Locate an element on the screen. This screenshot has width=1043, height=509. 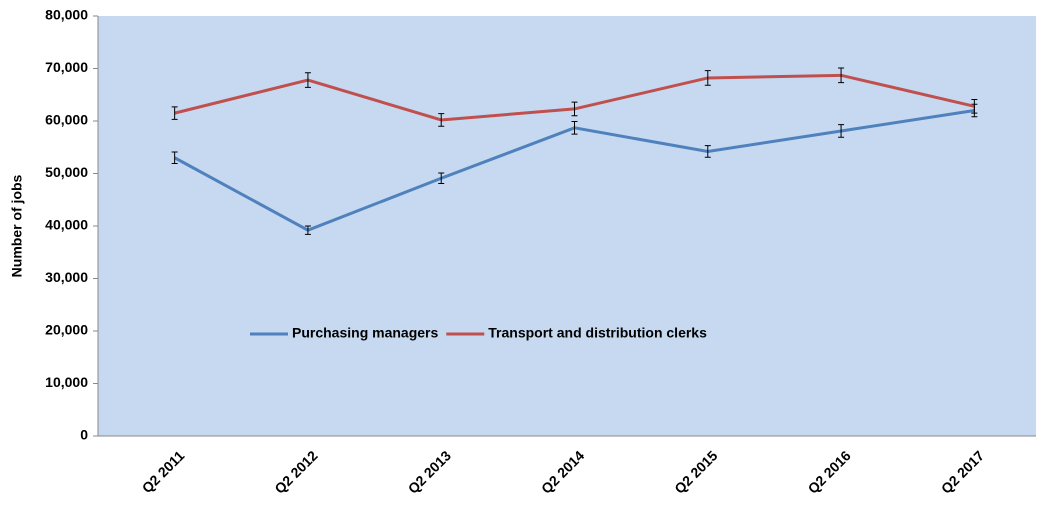
legend-label: Transport and distribution clerks is located at coordinates (597, 333).